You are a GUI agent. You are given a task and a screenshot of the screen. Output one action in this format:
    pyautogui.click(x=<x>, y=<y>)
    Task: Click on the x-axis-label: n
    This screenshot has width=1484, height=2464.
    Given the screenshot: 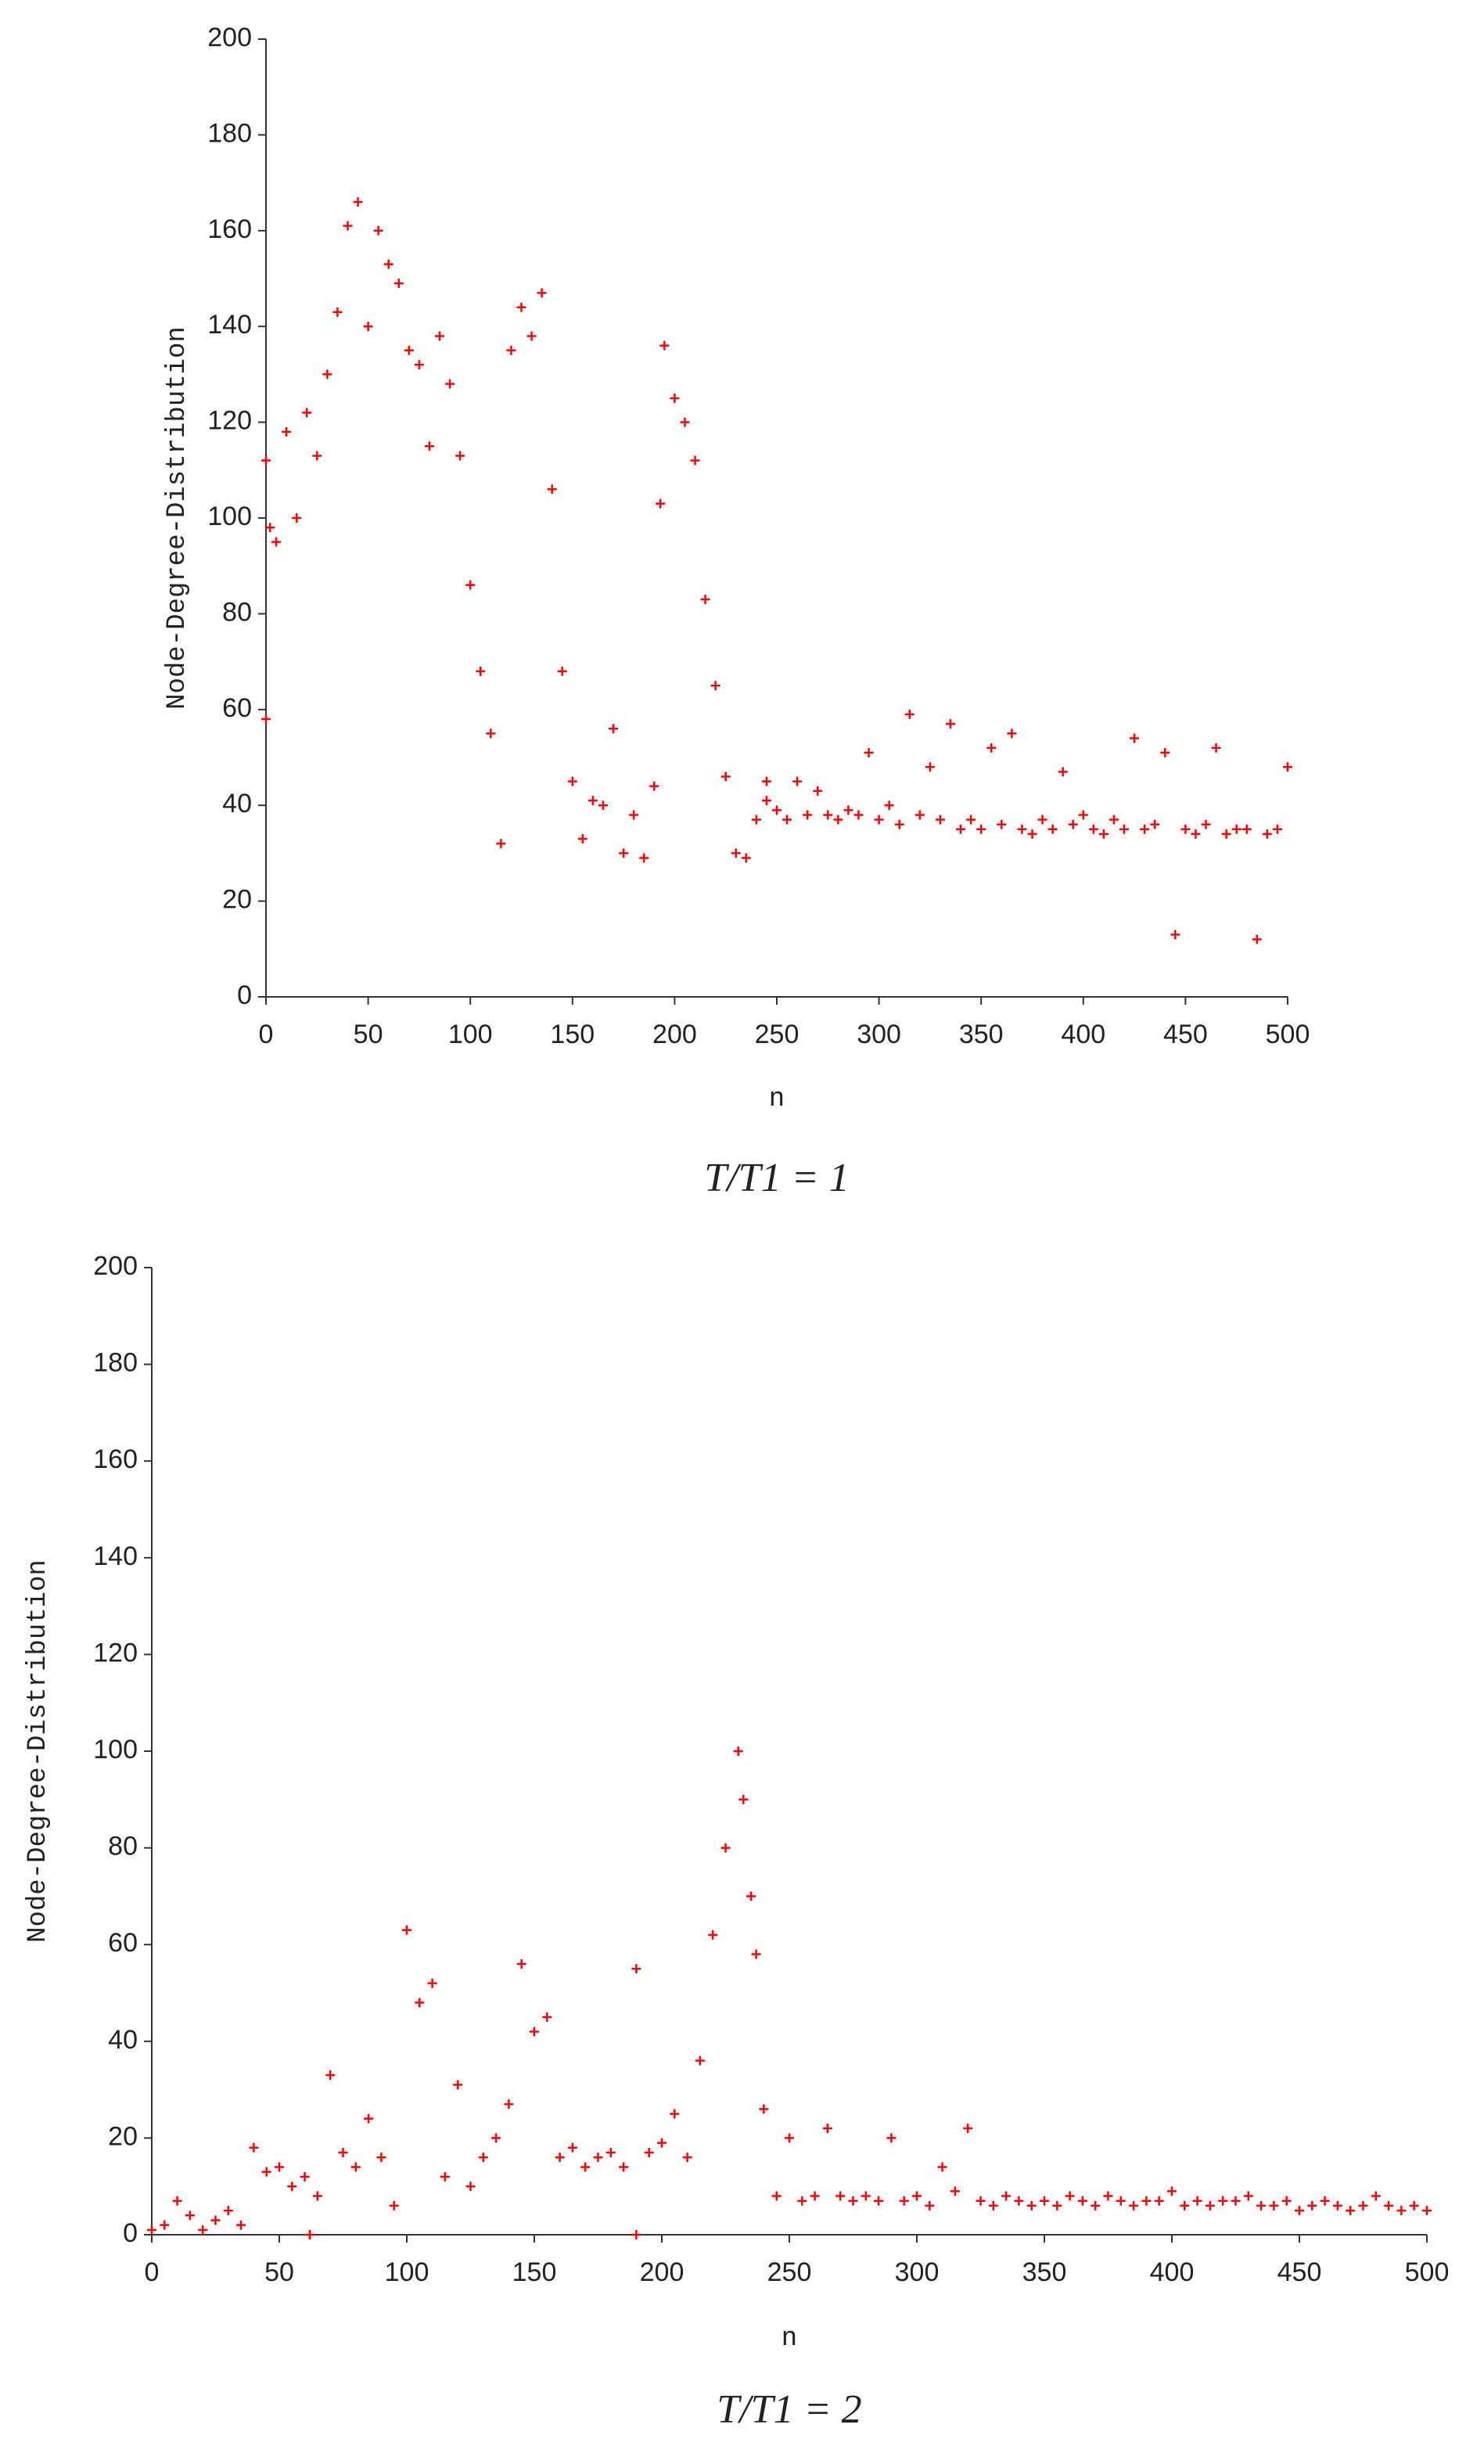 What is the action you would take?
    pyautogui.click(x=777, y=1099)
    